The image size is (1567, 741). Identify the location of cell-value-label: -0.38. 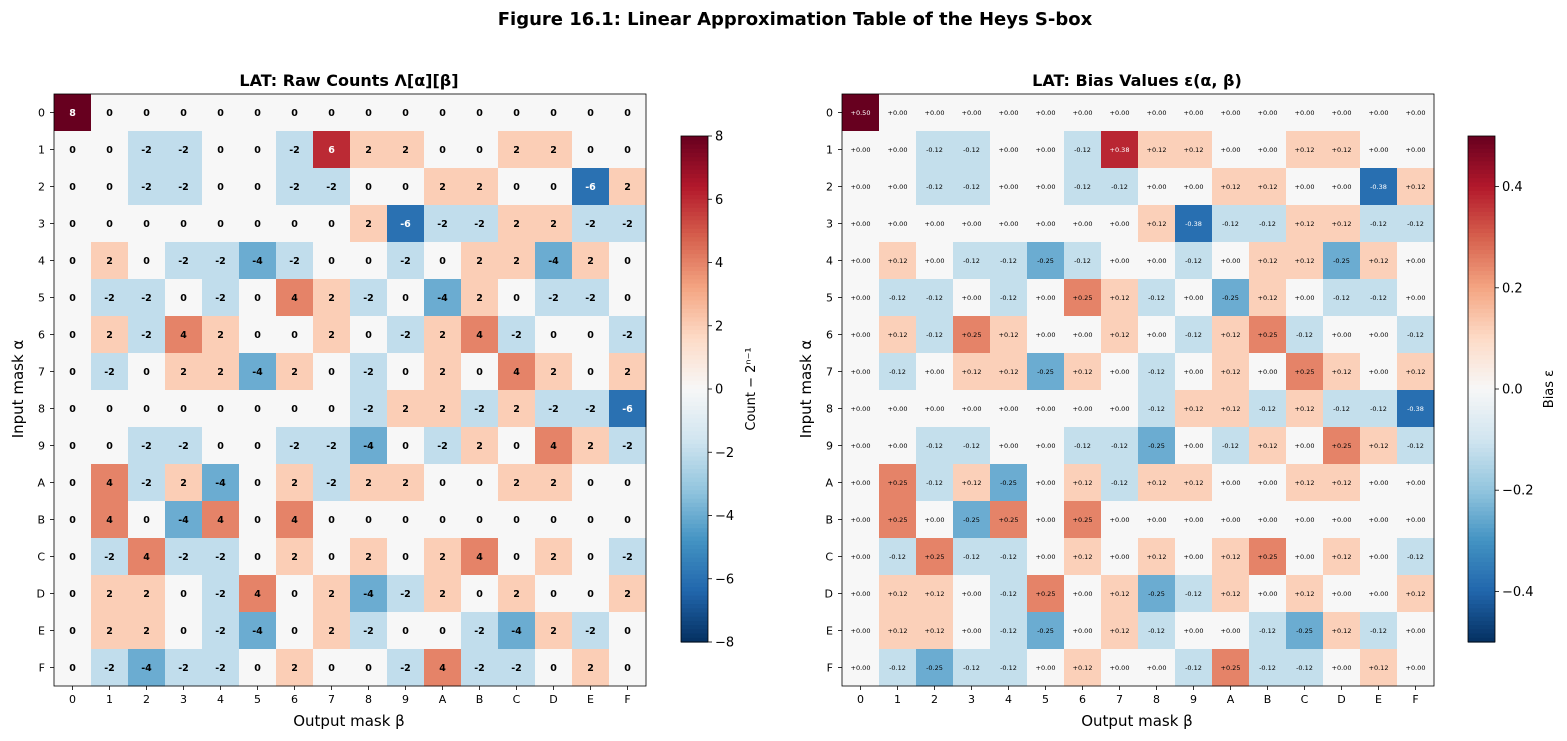
(1378, 187).